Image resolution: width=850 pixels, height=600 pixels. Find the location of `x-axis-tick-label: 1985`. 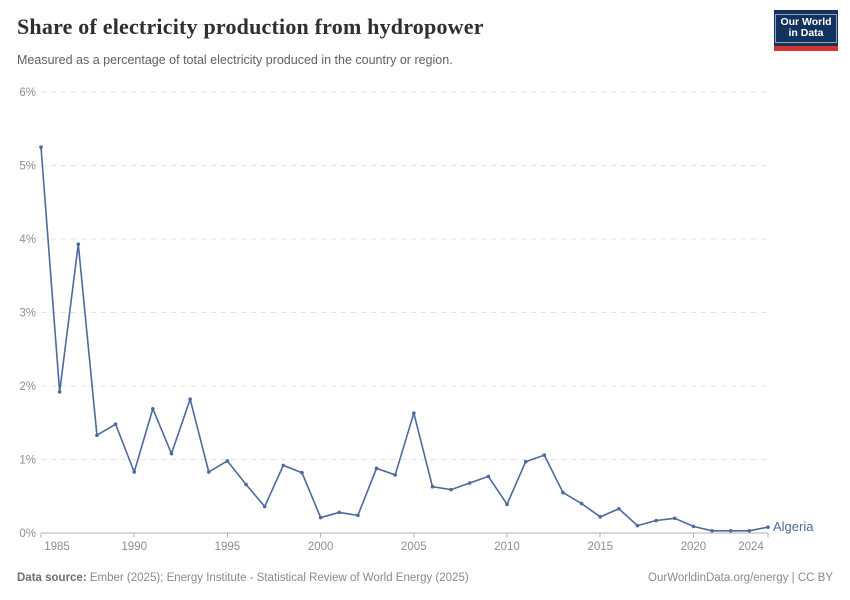

x-axis-tick-label: 1985 is located at coordinates (57, 547).